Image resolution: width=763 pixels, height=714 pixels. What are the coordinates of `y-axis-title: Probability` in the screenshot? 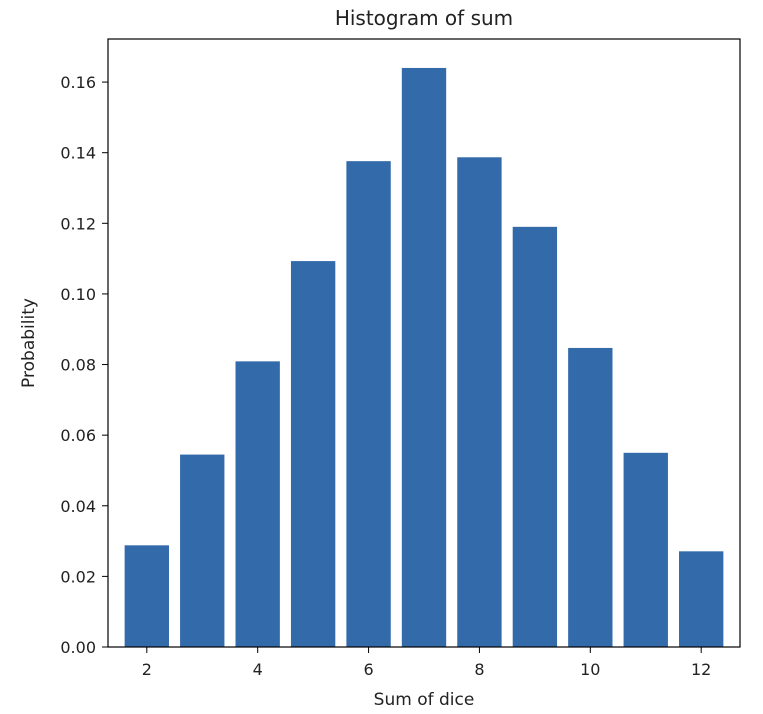 It's located at (29, 343).